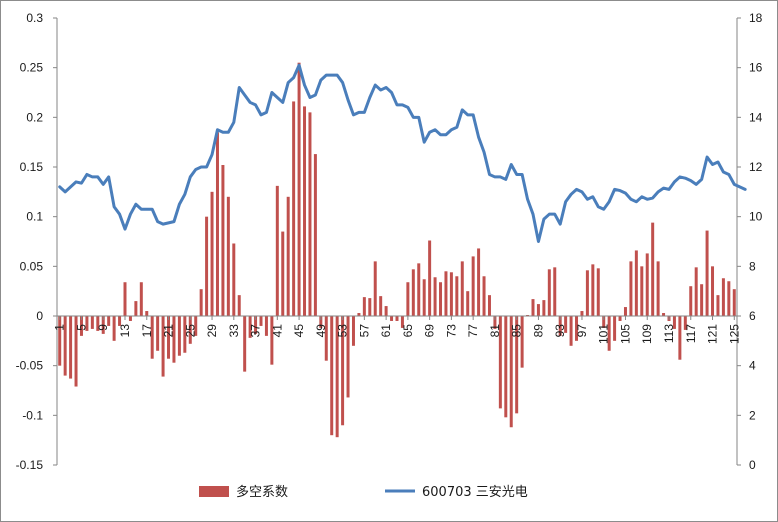  Describe the element at coordinates (212, 331) in the screenshot. I see `x-tick-label: 29` at that location.